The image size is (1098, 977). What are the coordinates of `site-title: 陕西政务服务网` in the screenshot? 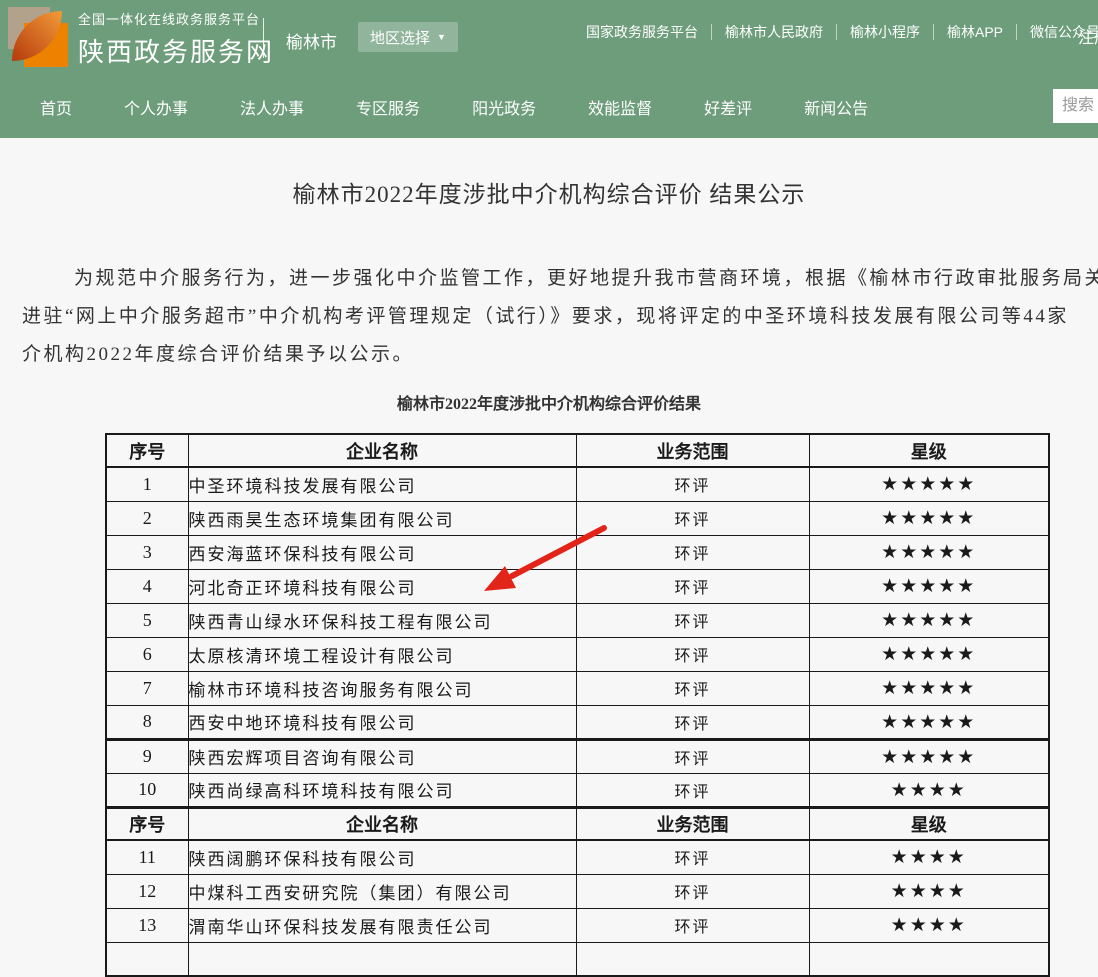 It's located at (176, 52).